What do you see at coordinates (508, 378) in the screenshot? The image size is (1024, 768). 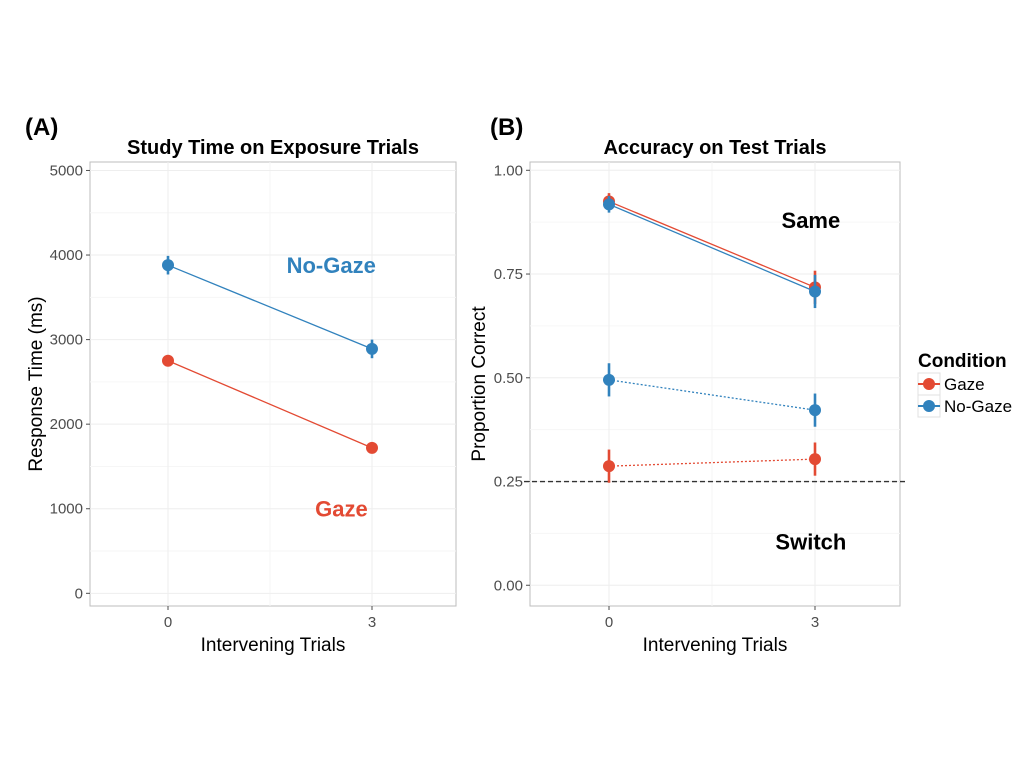 I see `y-tick-label: 0.50` at bounding box center [508, 378].